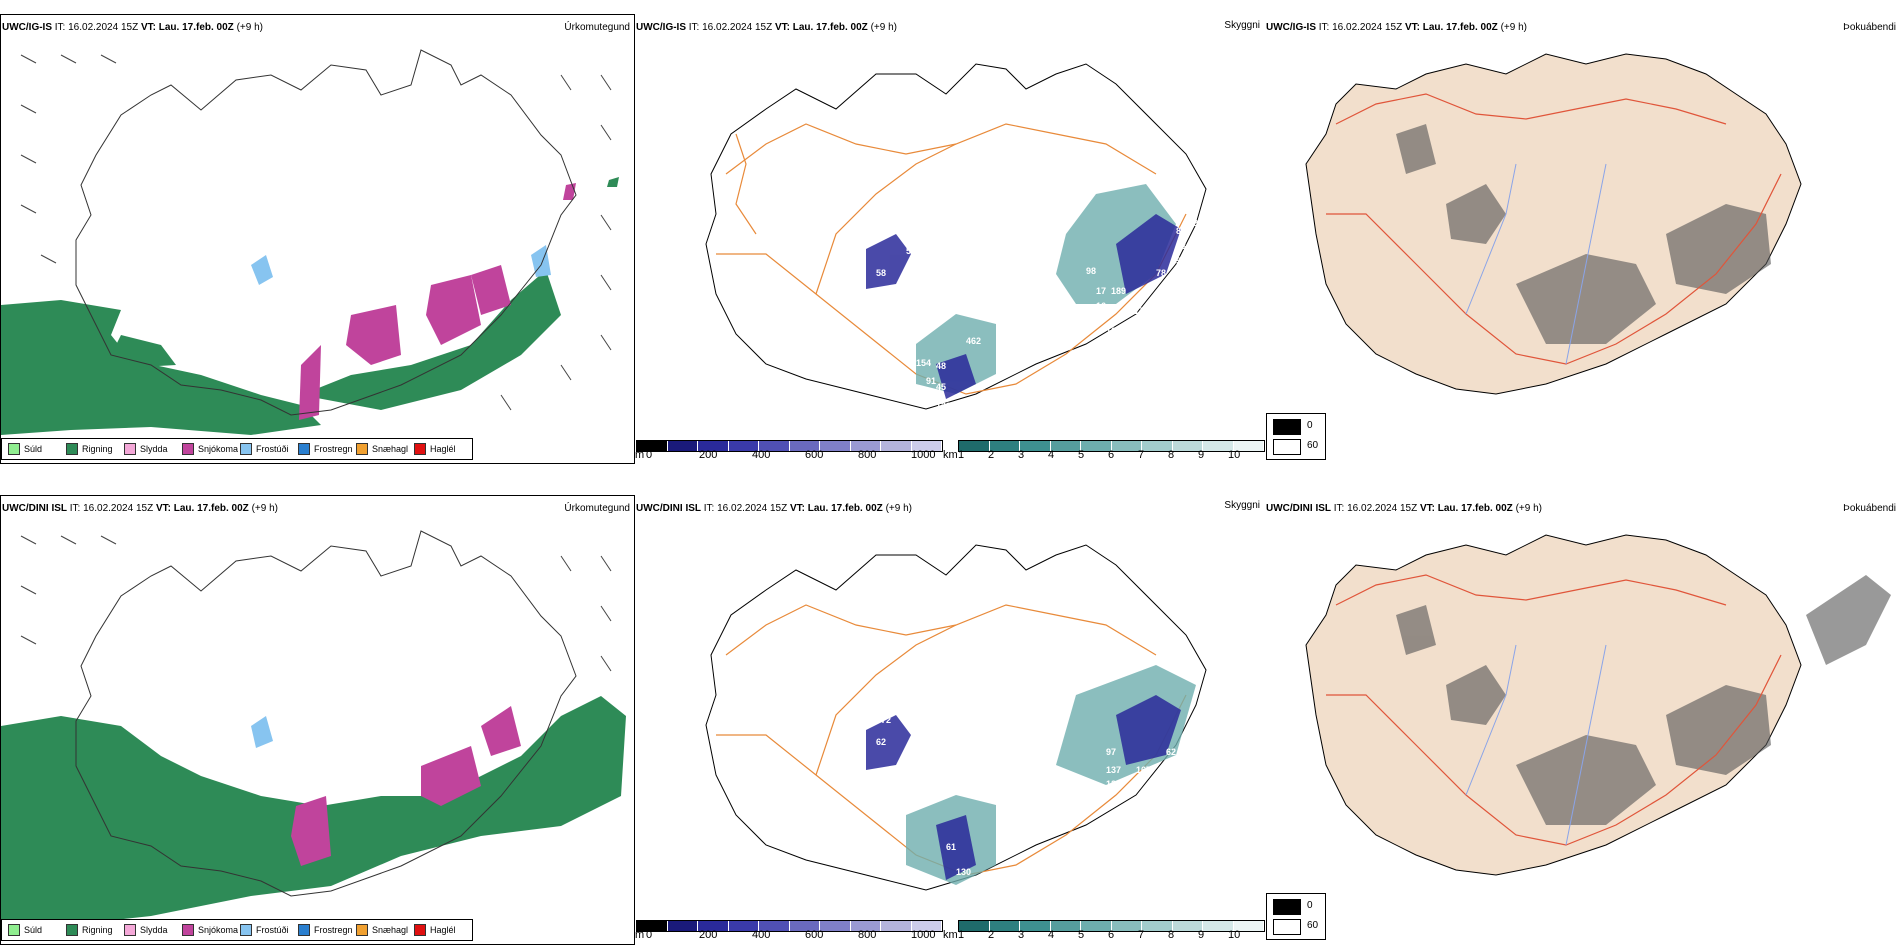 This screenshot has width=1900, height=950. What do you see at coordinates (1186, 273) in the screenshot?
I see `visibility-value-label: 36` at bounding box center [1186, 273].